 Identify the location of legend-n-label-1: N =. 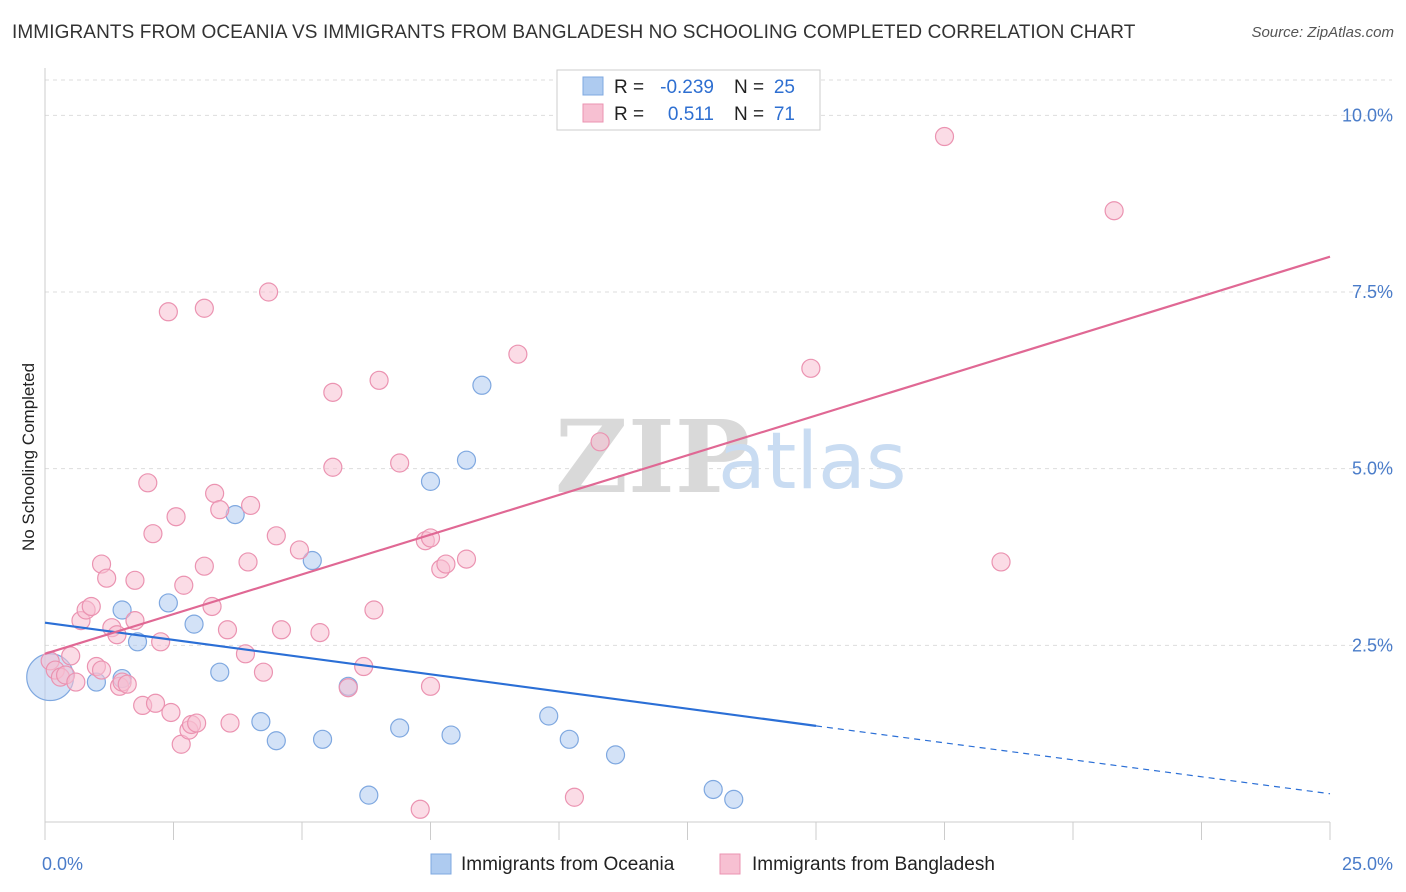
(749, 87).